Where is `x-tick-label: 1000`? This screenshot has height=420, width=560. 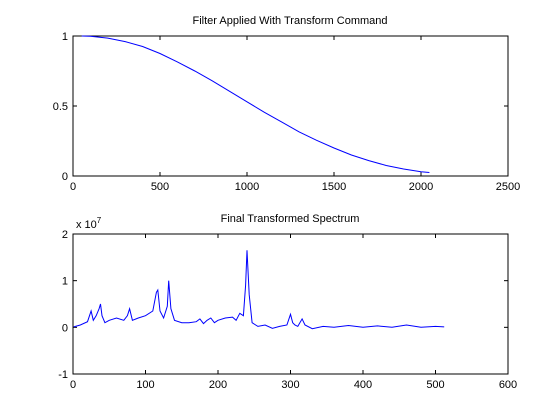 x-tick-label: 1000 is located at coordinates (247, 187).